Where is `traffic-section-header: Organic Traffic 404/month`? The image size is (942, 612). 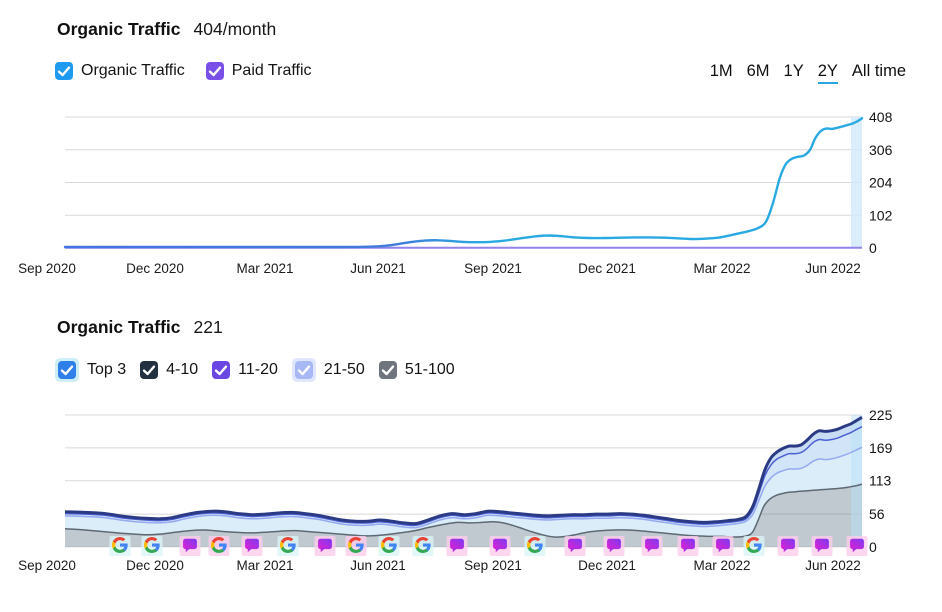
traffic-section-header: Organic Traffic 404/month is located at coordinates (166, 29).